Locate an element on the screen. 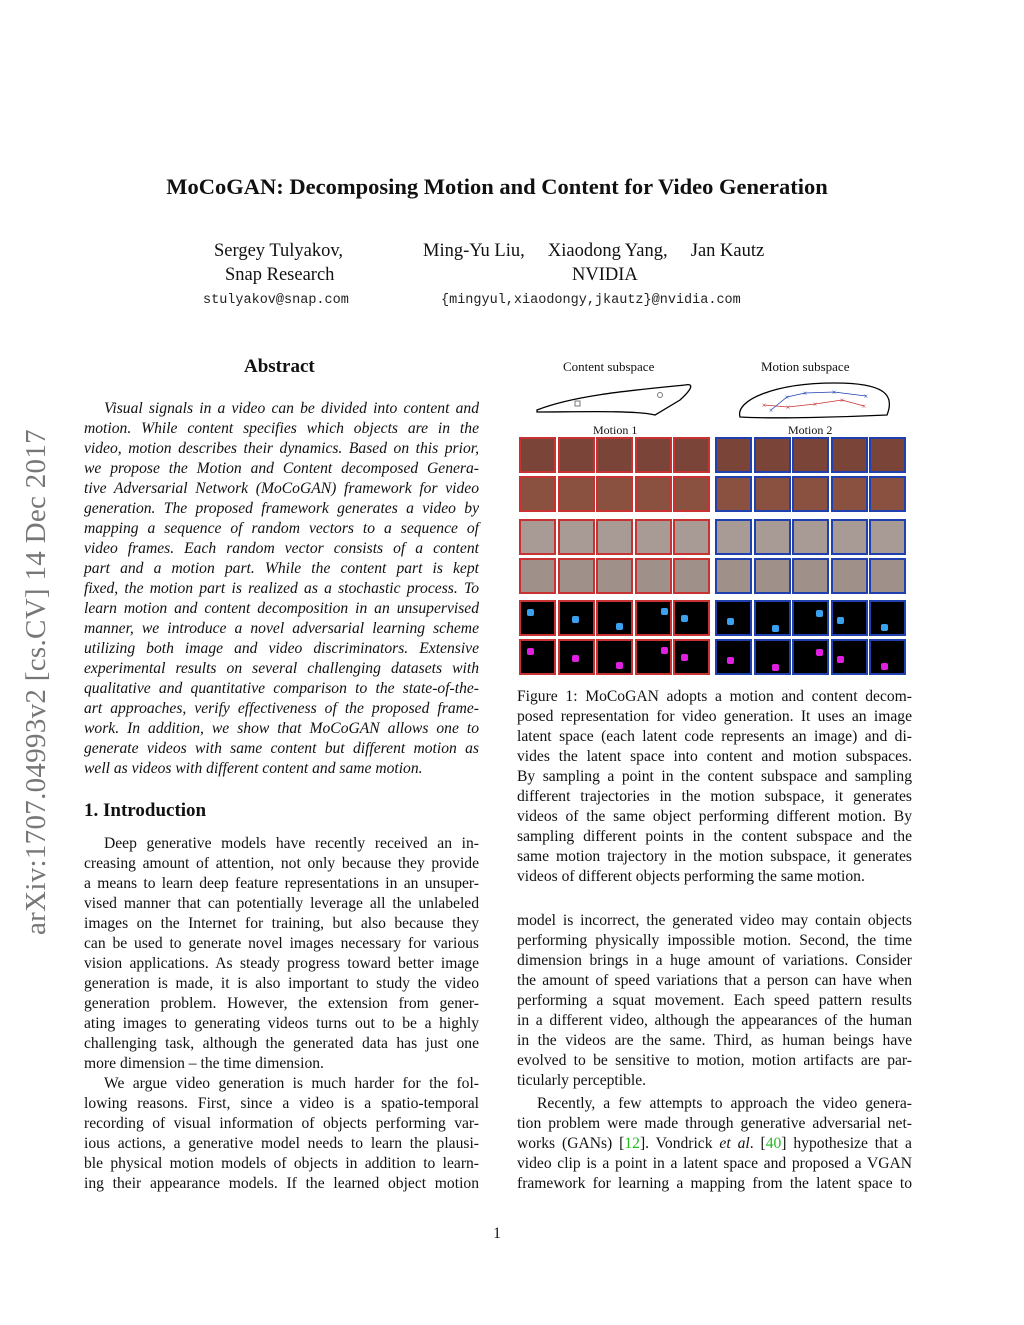  subspace-diagram: × × × ×× ×× × × × is located at coordinates (713, 400).